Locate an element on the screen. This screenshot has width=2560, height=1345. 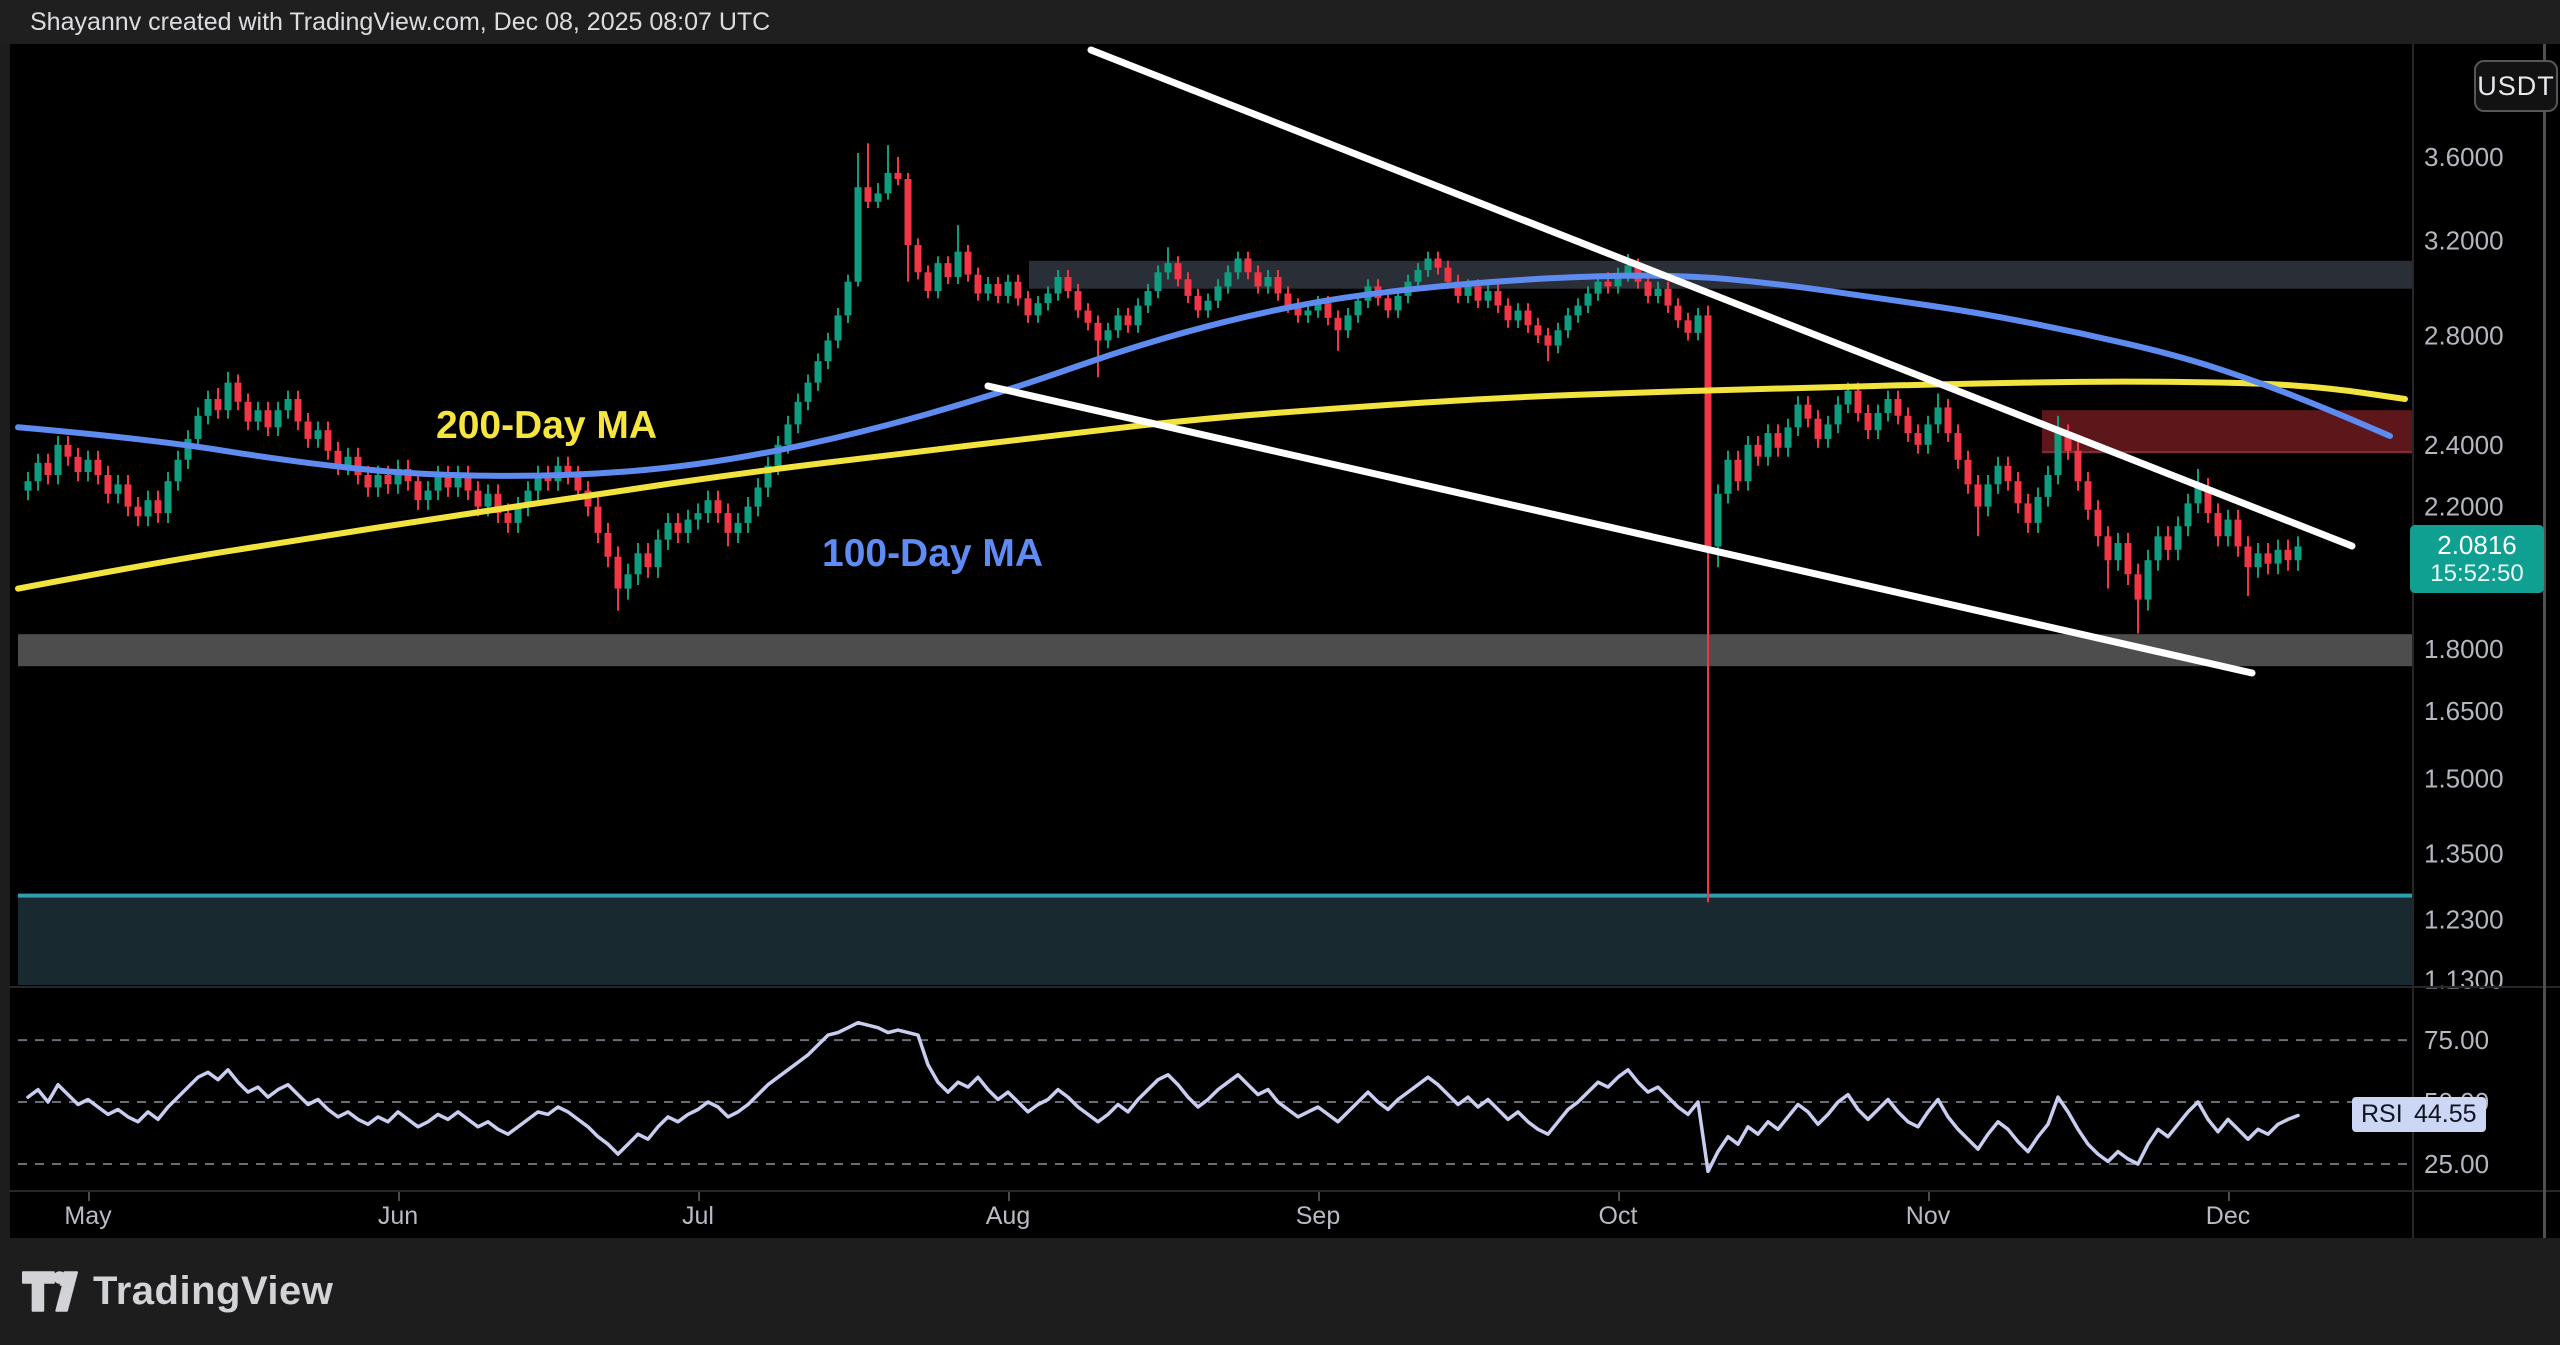
month-label: Jul is located at coordinates (698, 1216).